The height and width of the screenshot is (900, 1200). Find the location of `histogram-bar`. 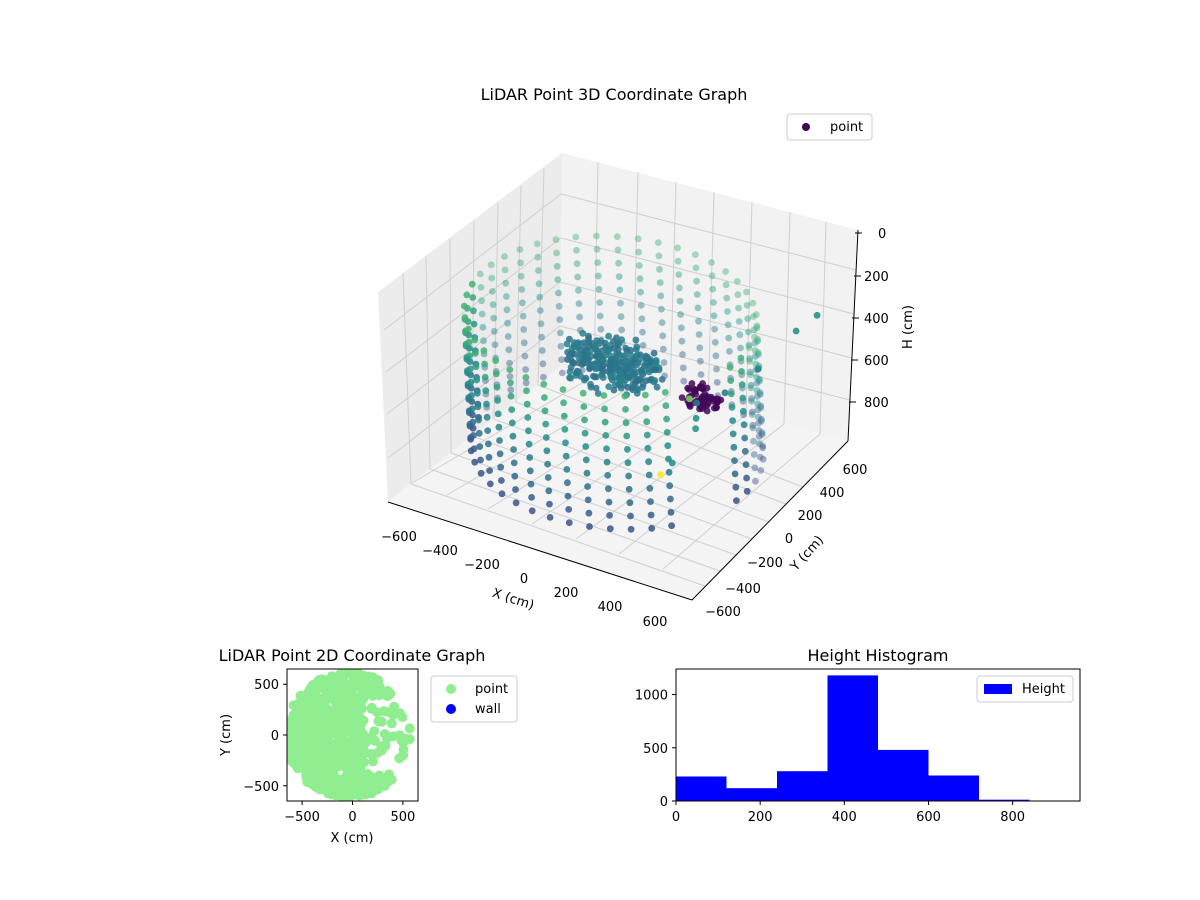

histogram-bar is located at coordinates (701, 788).